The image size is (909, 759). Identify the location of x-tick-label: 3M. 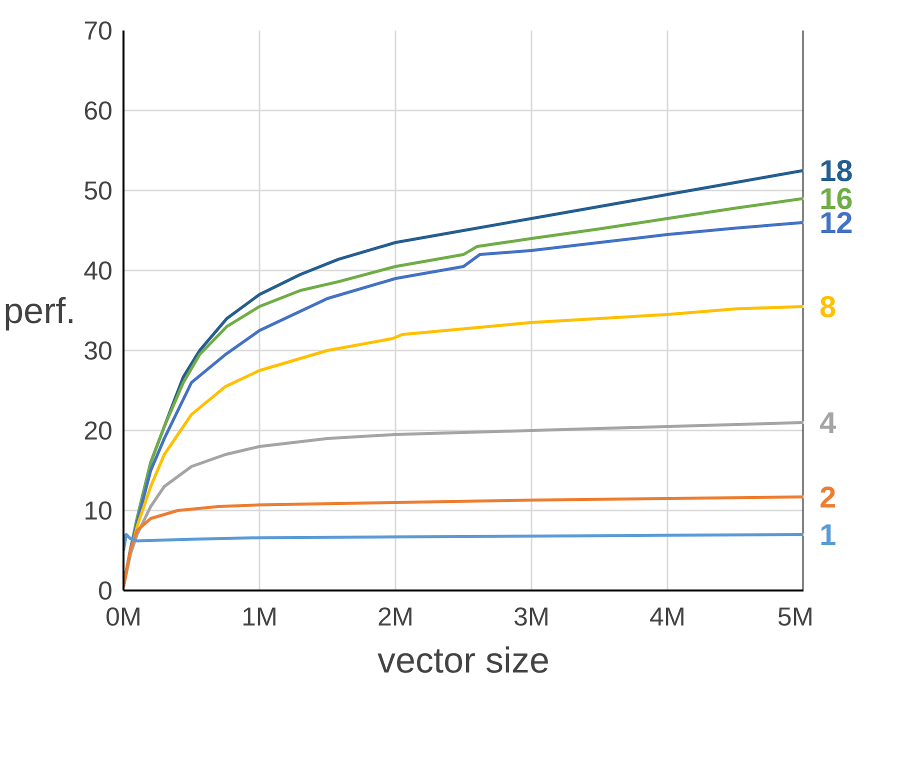
(531, 617).